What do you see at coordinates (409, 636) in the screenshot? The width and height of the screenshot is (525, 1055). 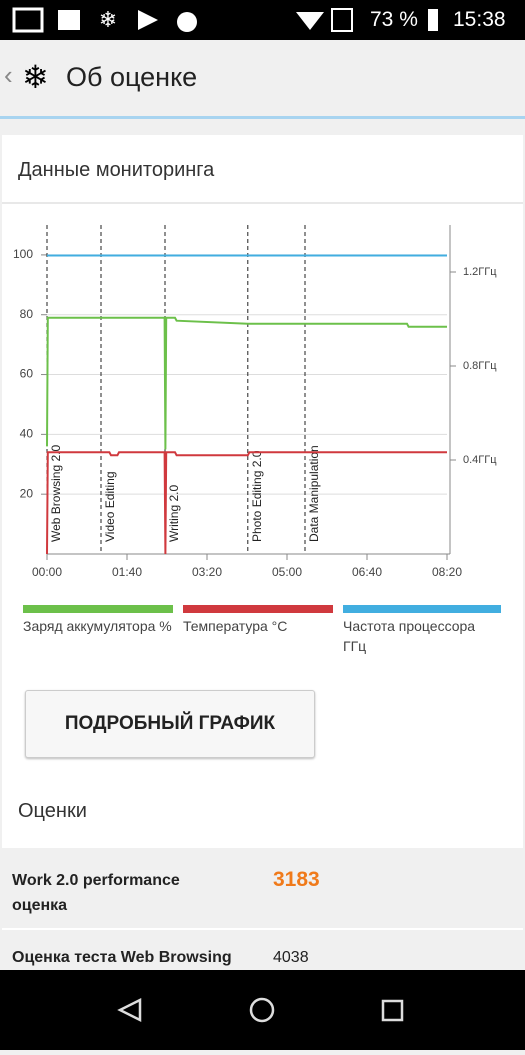 I see `legend-label: Частота процессора ГГц` at bounding box center [409, 636].